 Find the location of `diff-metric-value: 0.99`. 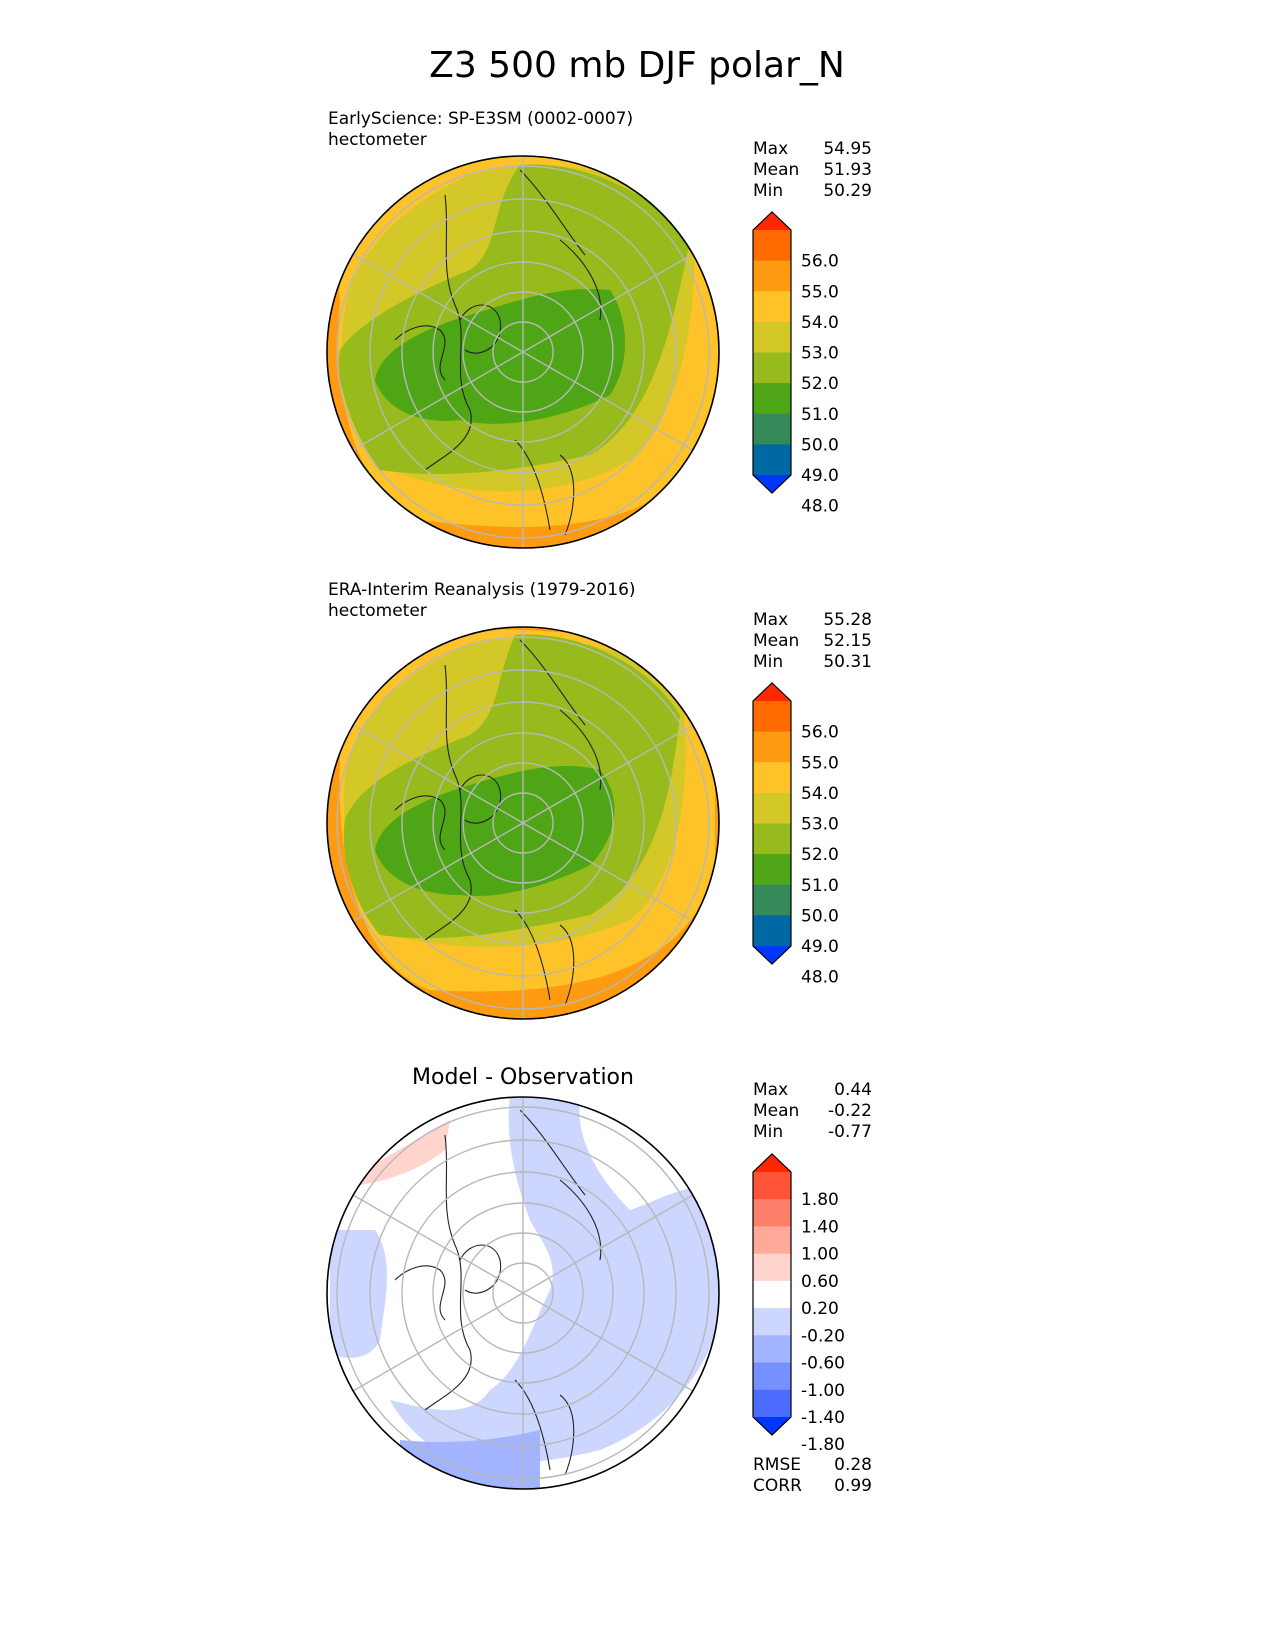

diff-metric-value: 0.99 is located at coordinates (853, 1486).